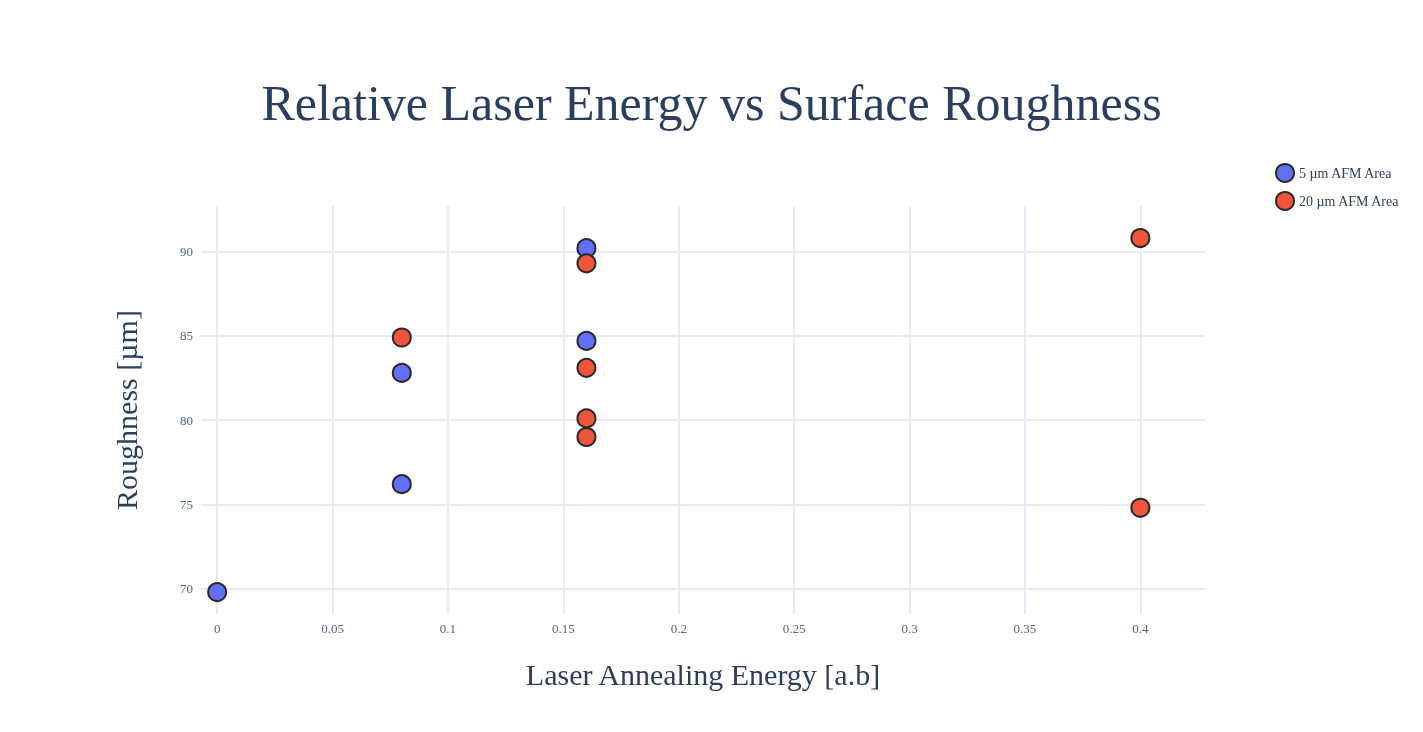  What do you see at coordinates (332, 628) in the screenshot?
I see `x-tick-label: 0.05` at bounding box center [332, 628].